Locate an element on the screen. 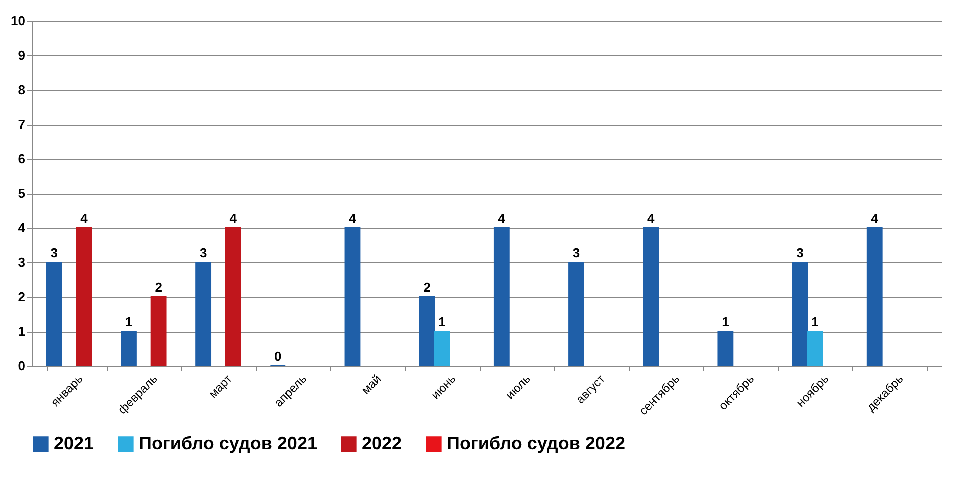 The height and width of the screenshot is (501, 974). y-tick-label: 6 is located at coordinates (22, 159).